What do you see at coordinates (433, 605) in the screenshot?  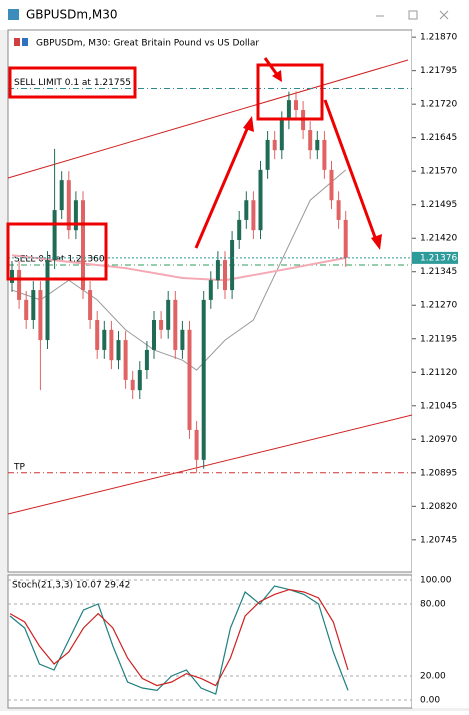 I see `y-tick-label: 80.00` at bounding box center [433, 605].